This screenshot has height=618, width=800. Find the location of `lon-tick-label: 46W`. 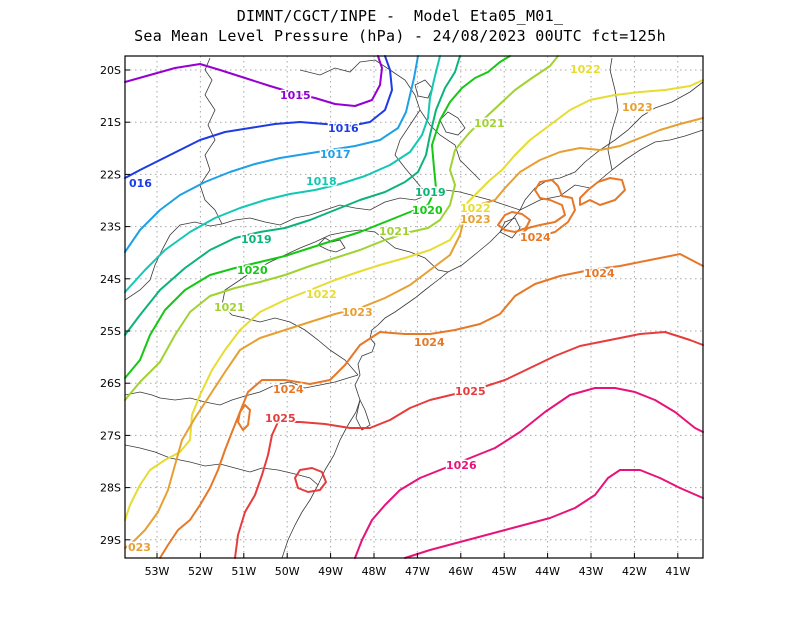

lon-tick-label: 46W is located at coordinates (460, 571).